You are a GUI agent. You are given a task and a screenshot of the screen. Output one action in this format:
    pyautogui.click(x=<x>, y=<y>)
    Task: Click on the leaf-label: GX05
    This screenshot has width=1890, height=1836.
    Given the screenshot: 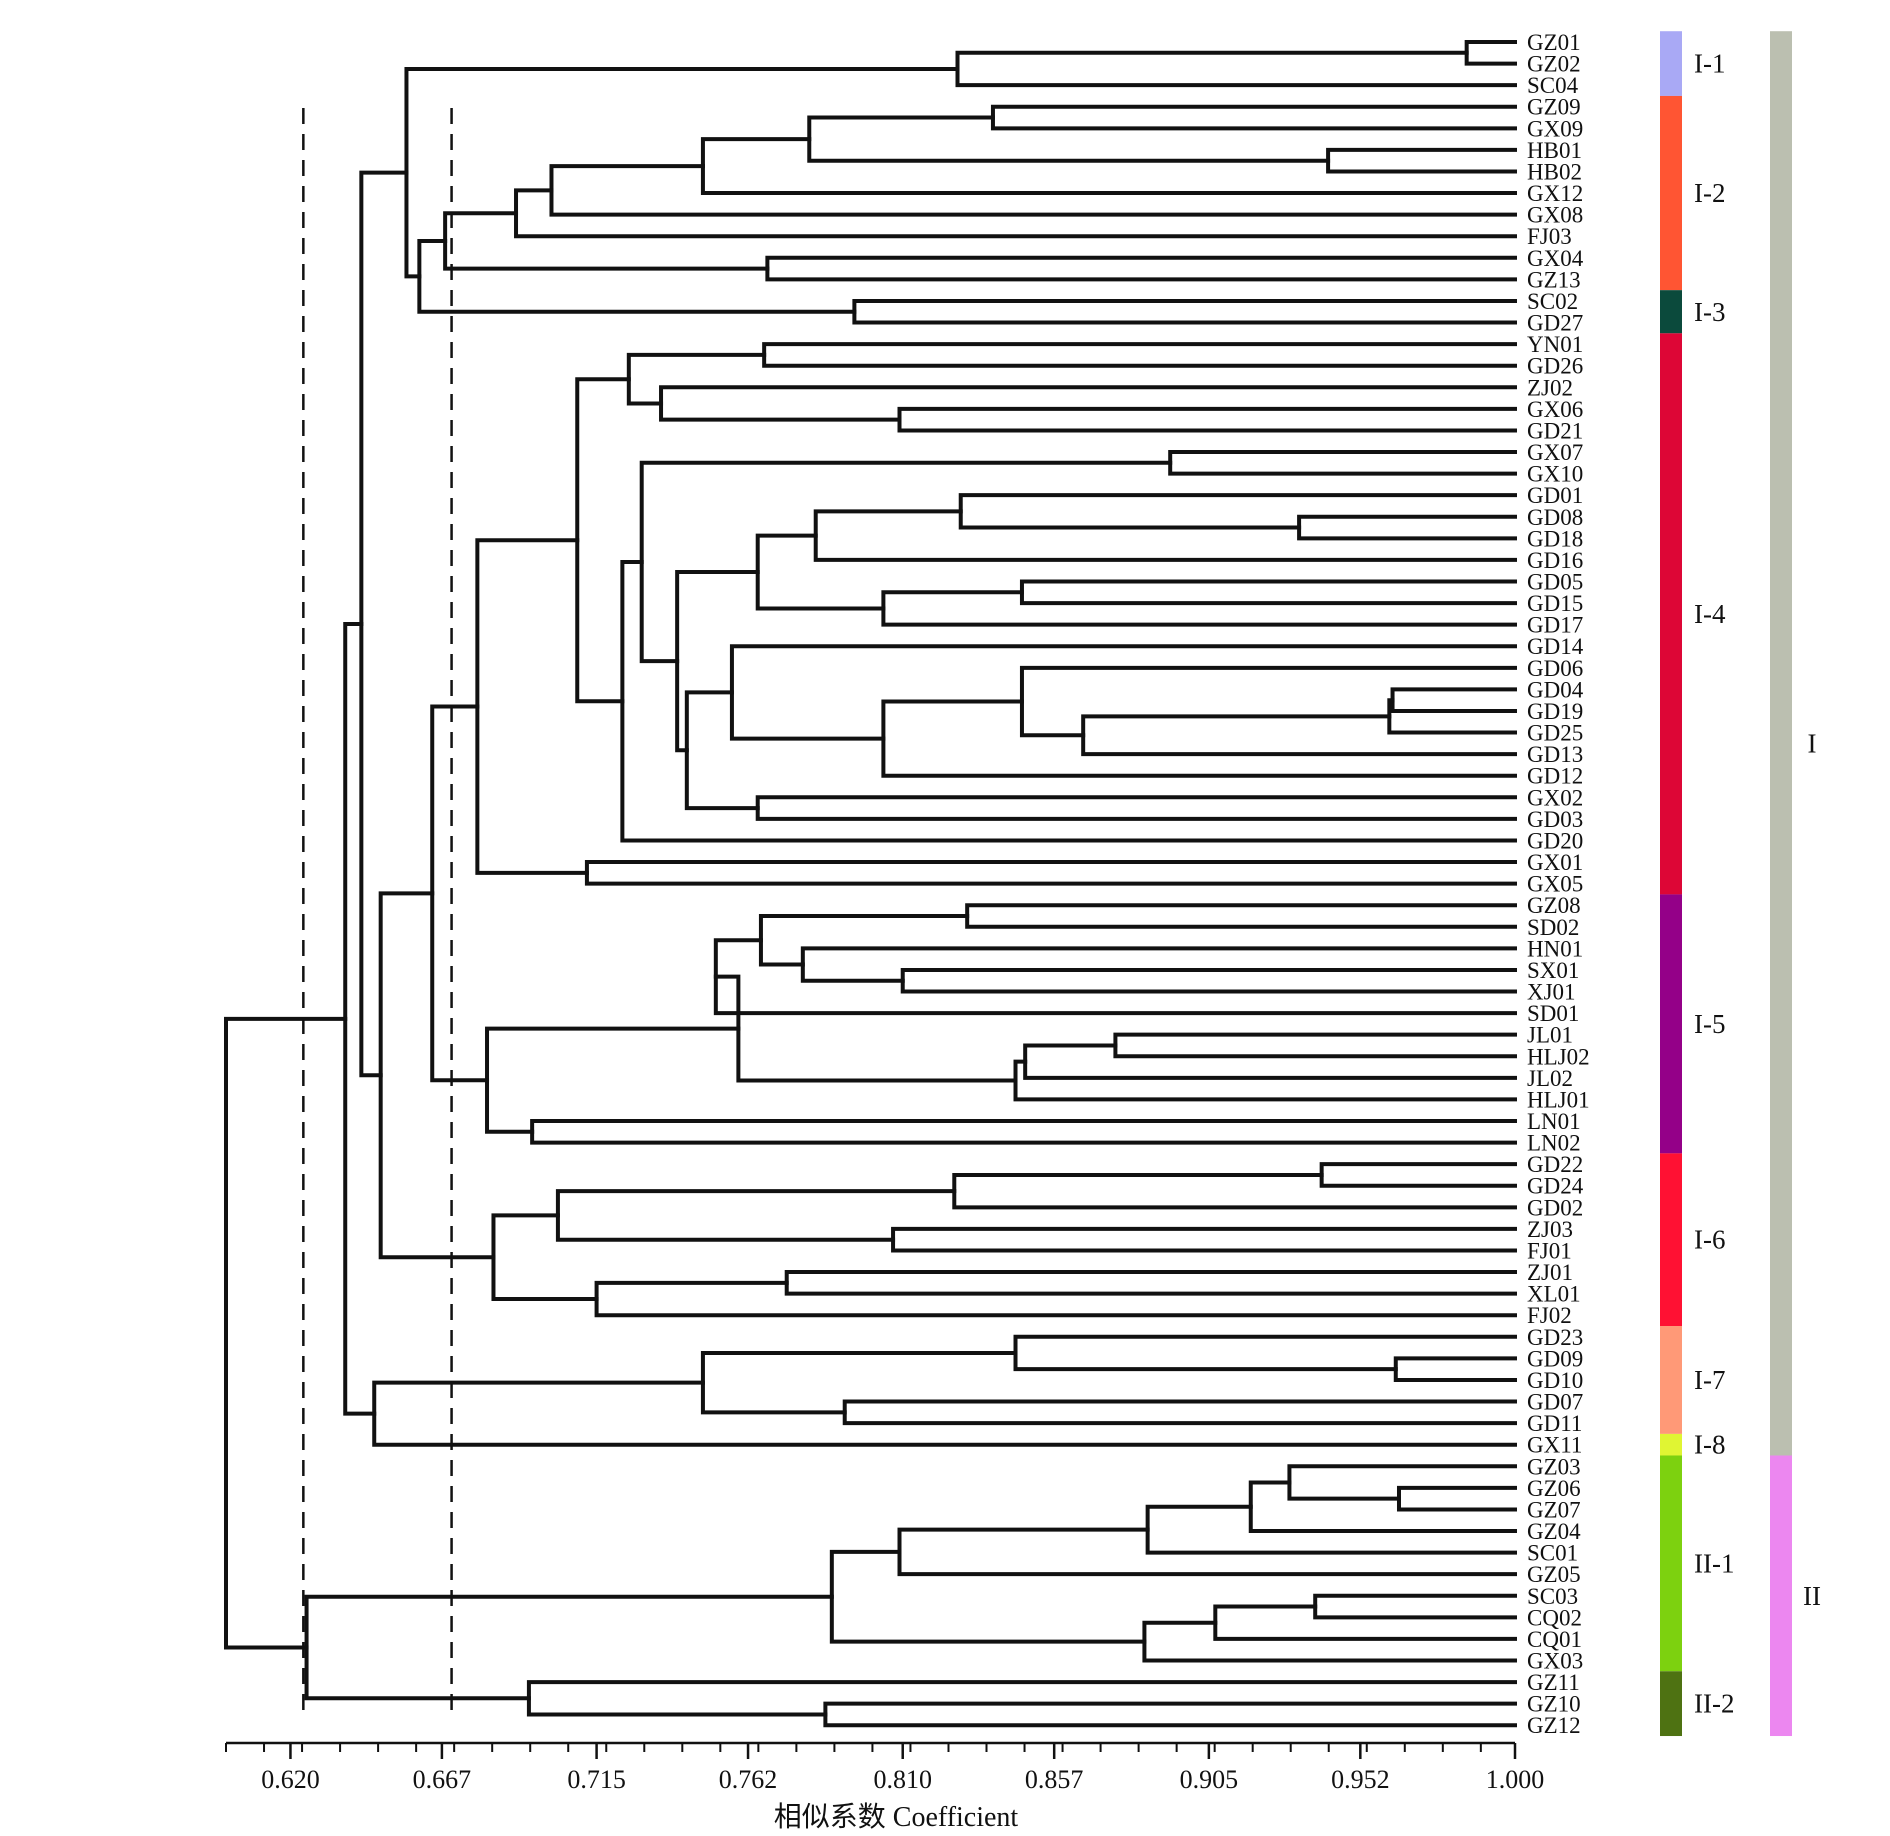 What is the action you would take?
    pyautogui.click(x=1555, y=884)
    